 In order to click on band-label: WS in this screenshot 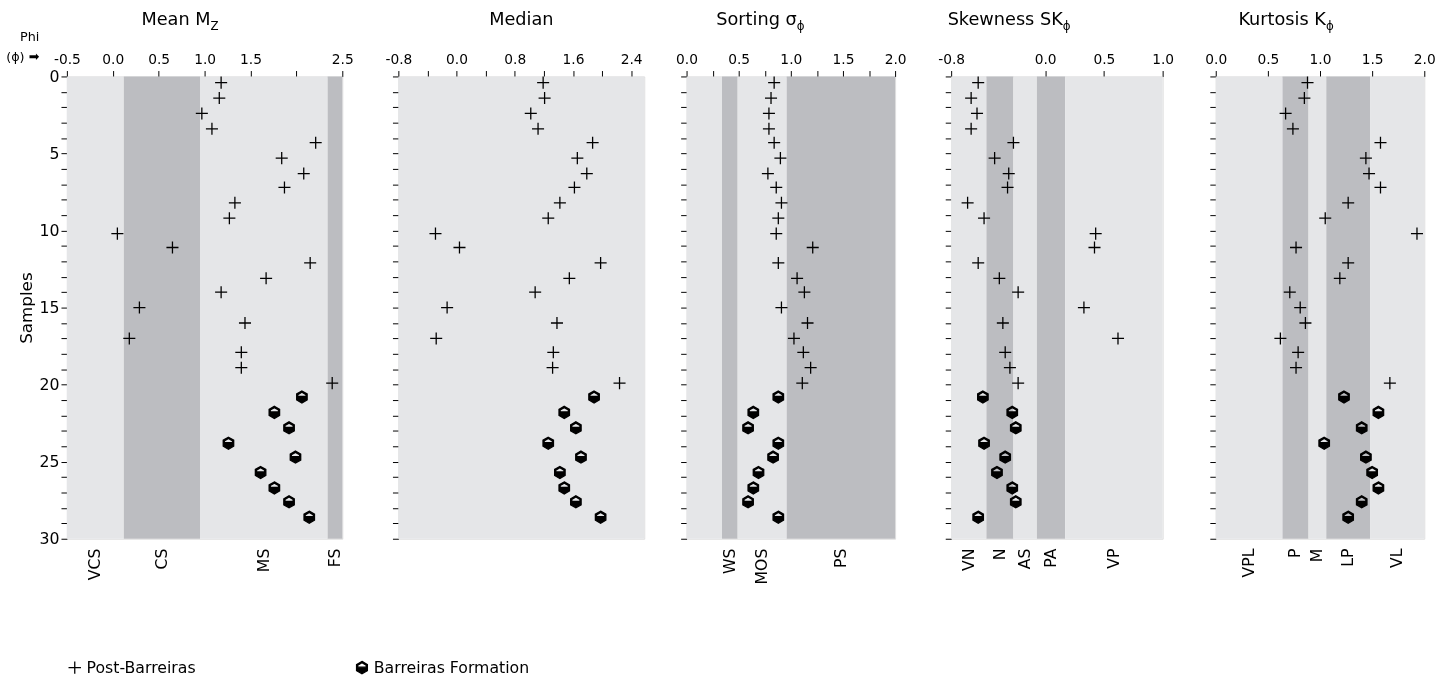, I will do `click(729, 561)`.